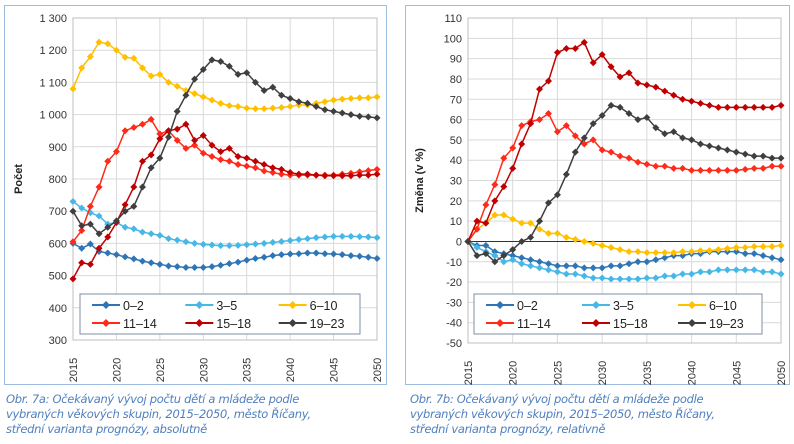 This screenshot has width=794, height=444. Describe the element at coordinates (456, 100) in the screenshot. I see `y-tick-label: 70` at that location.